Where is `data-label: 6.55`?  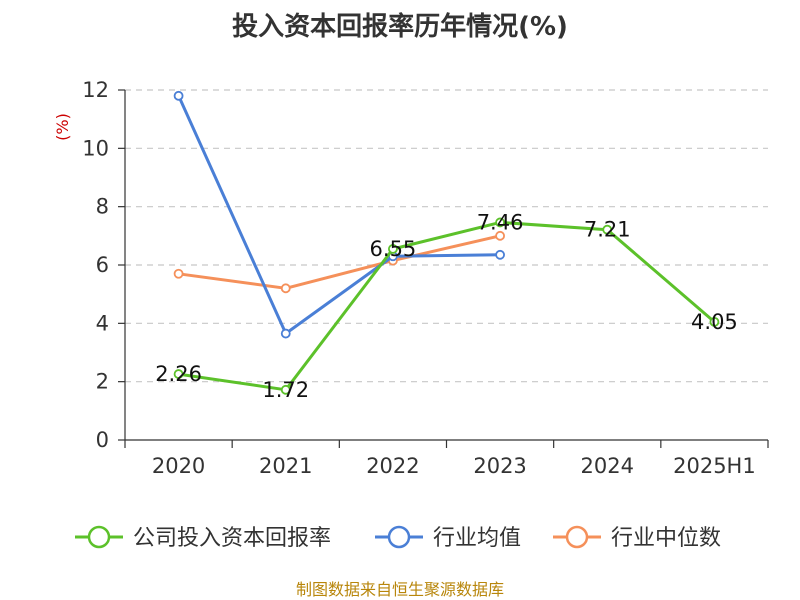 data-label: 6.55 is located at coordinates (393, 249).